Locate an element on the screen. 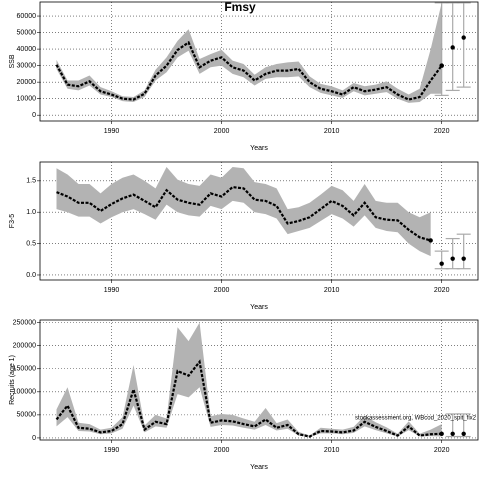  y-tick-label: 60000 is located at coordinates (27, 16).